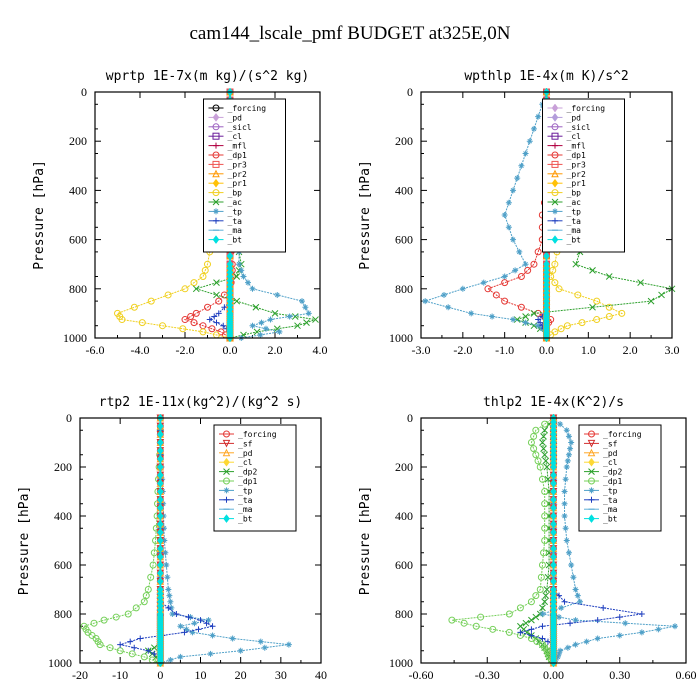 The image size is (700, 700). Describe the element at coordinates (553, 540) in the screenshot. I see `series-bt` at that location.